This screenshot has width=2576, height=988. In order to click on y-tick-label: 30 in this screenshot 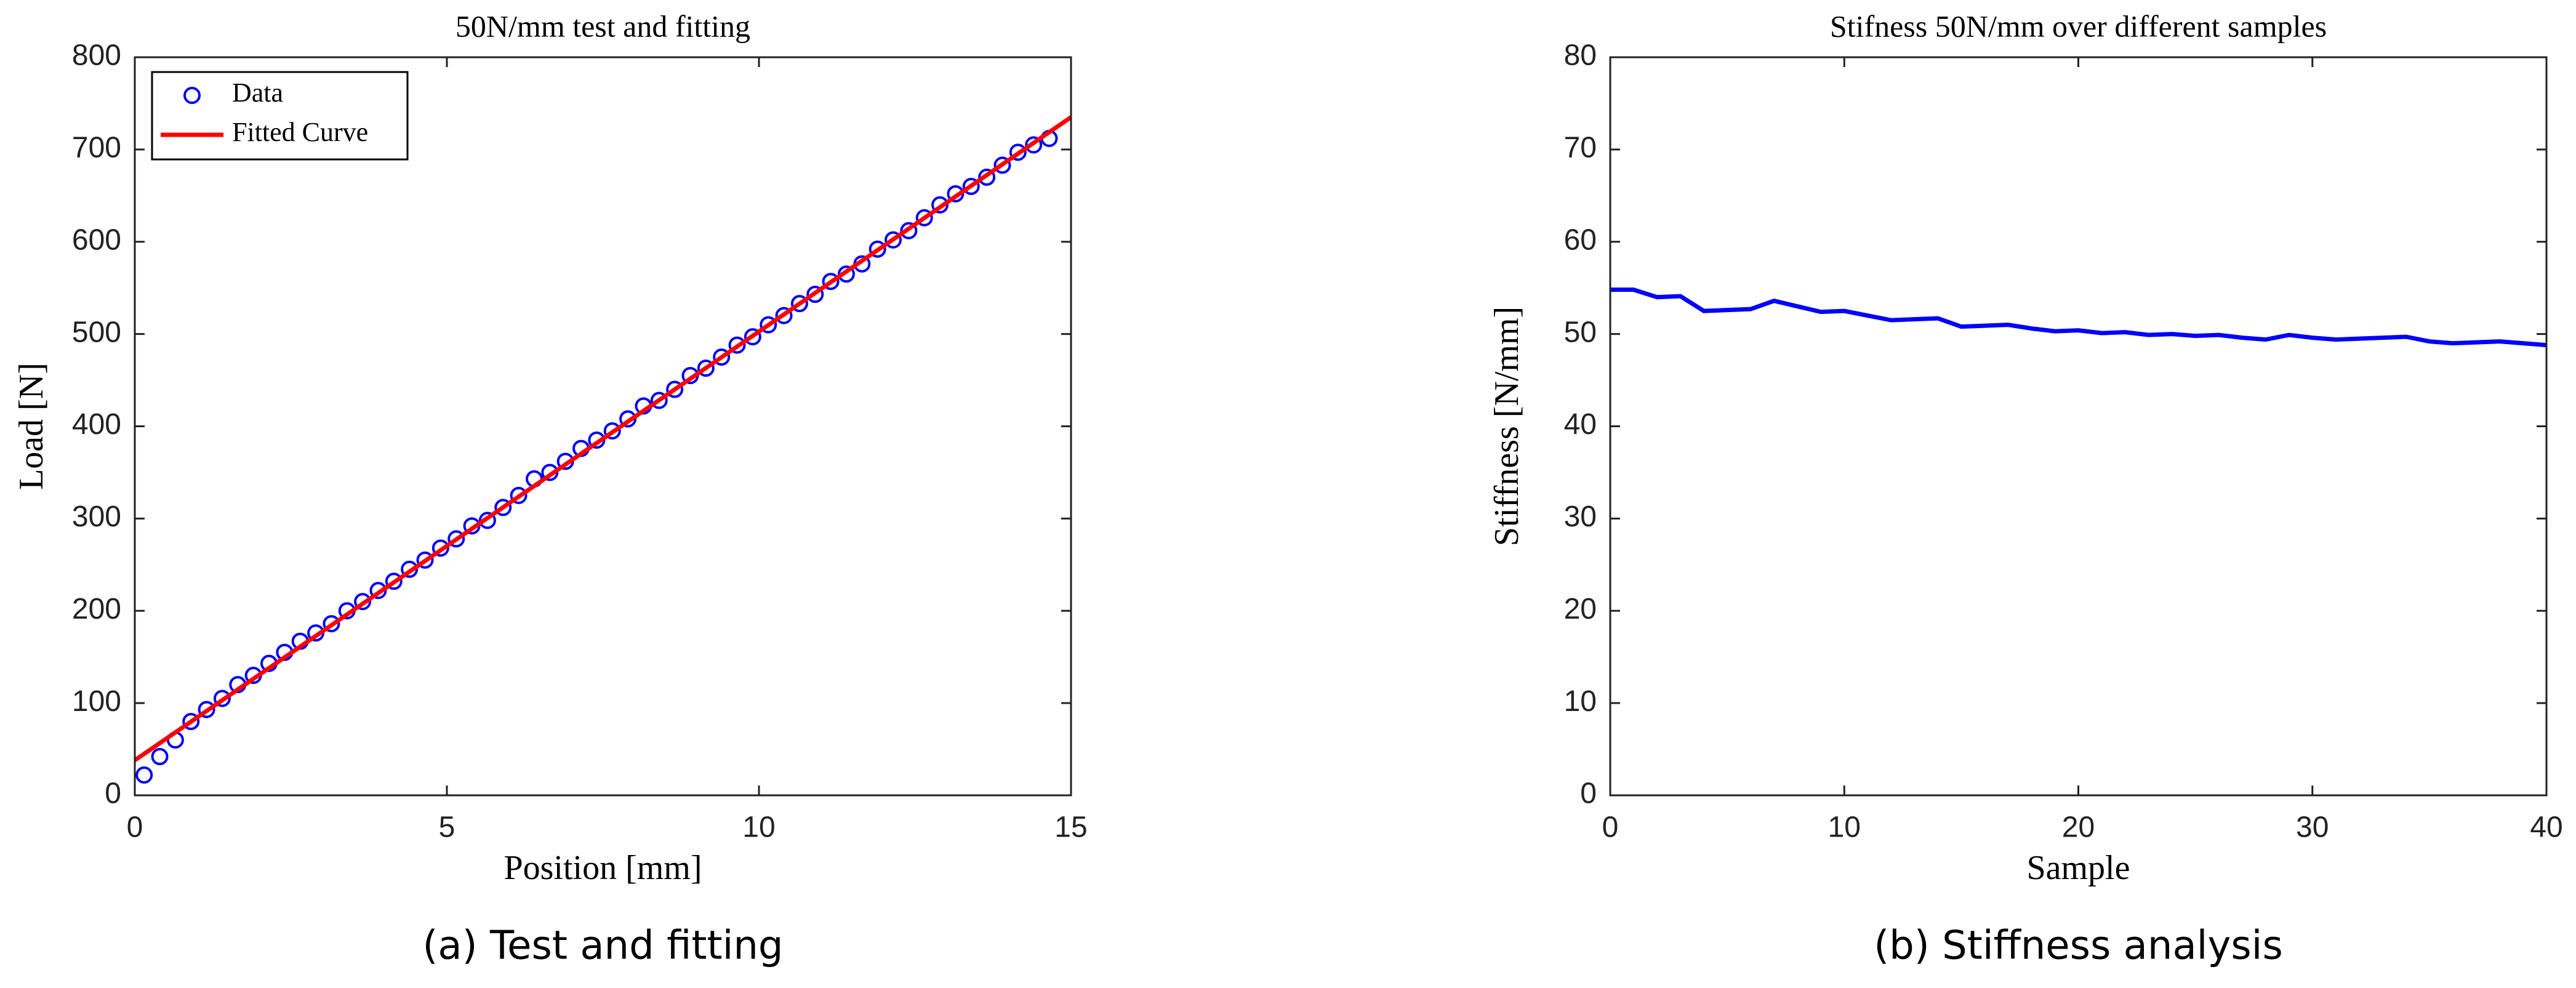, I will do `click(1581, 516)`.